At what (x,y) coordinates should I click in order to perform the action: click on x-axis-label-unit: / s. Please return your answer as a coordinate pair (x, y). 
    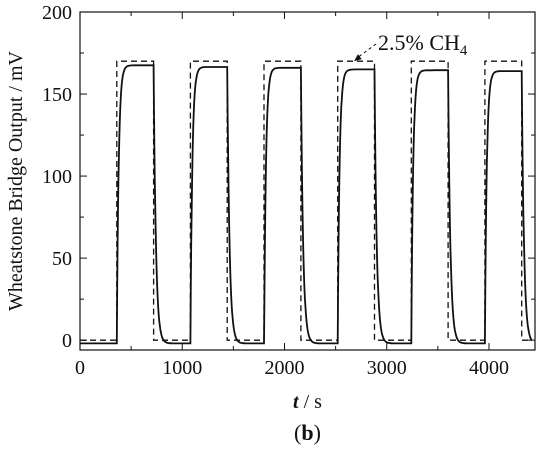
    Looking at the image, I should click on (311, 402).